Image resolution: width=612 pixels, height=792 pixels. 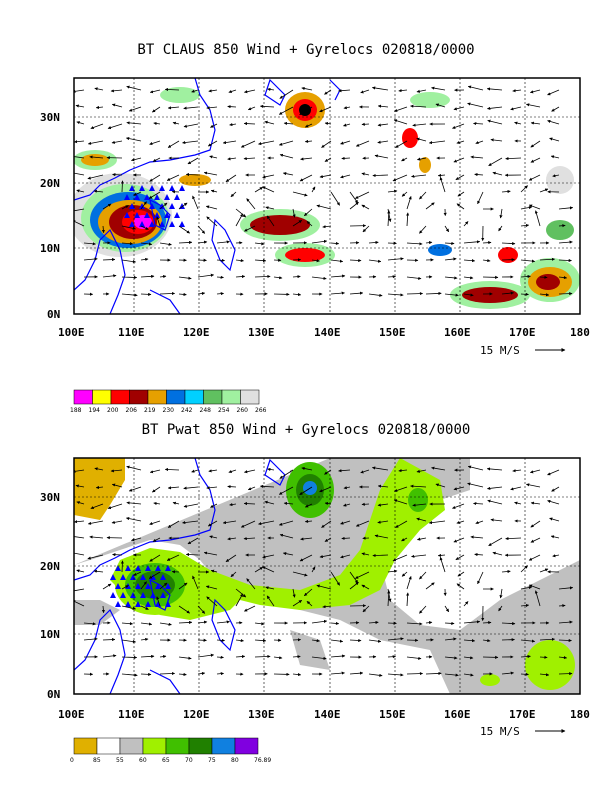 I want to click on lon-tick: 100E, so click(x=71, y=332).